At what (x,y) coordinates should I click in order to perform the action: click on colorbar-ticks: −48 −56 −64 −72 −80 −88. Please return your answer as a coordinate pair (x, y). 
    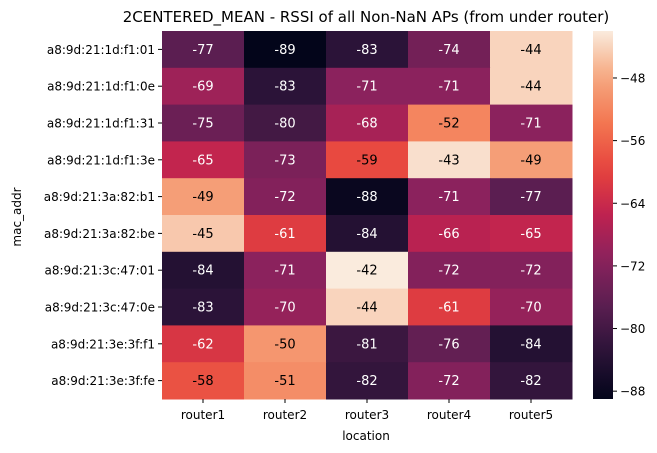
    Looking at the image, I should click on (629, 235).